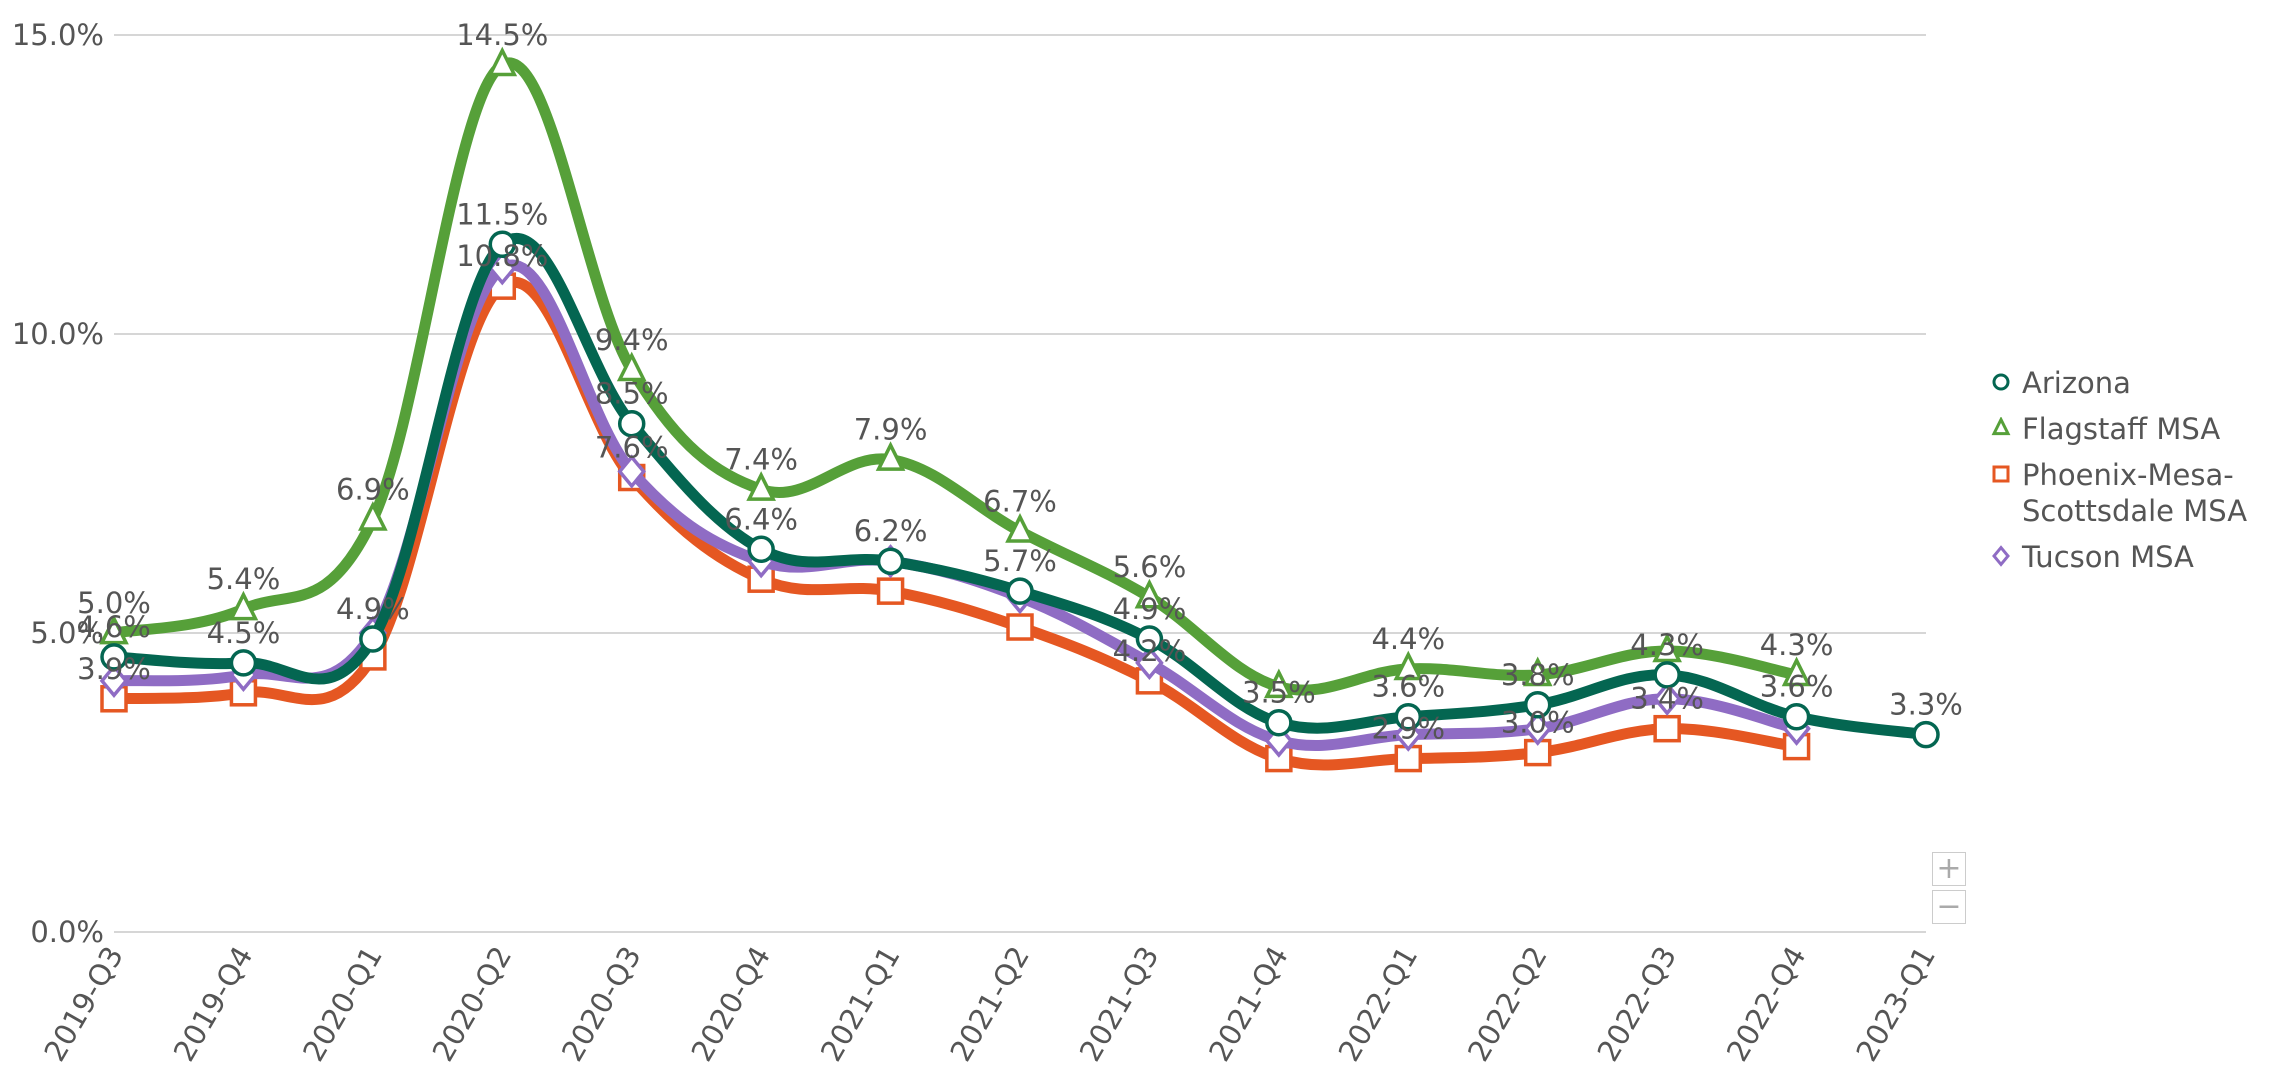  Describe the element at coordinates (213, 1004) in the screenshot. I see `x-tick-label: 2019-Q4` at that location.